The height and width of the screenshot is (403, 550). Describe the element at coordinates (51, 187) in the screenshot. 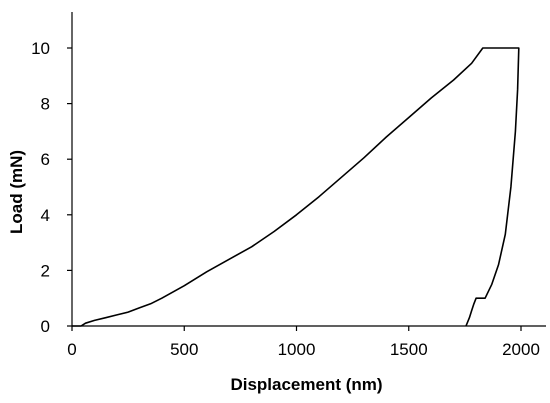

I see `y-ticks: 0 2 4 6 8 10` at that location.